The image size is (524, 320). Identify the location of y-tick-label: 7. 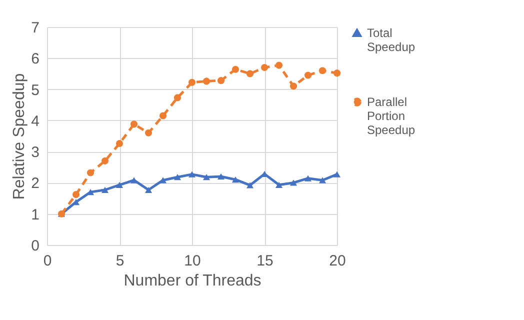
(35, 28).